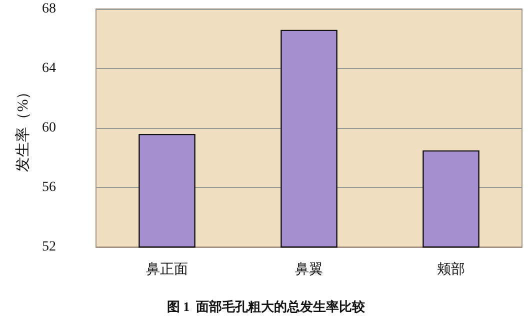 The width and height of the screenshot is (532, 322). What do you see at coordinates (49, 187) in the screenshot?
I see `y-tick-label: 56` at bounding box center [49, 187].